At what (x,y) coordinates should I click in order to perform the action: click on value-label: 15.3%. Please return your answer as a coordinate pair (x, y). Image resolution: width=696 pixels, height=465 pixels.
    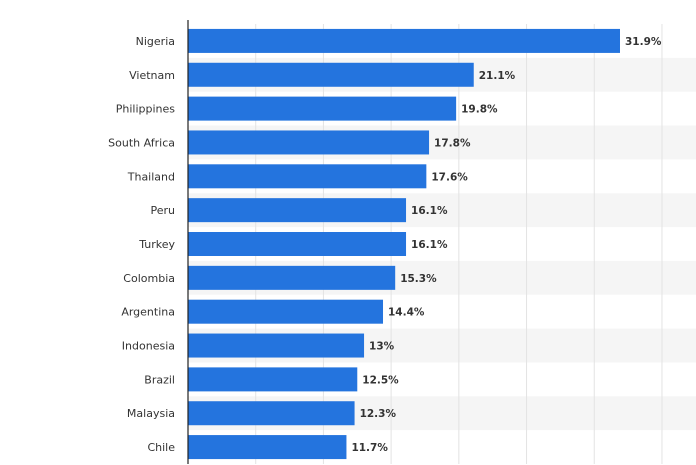
    Looking at the image, I should click on (418, 279).